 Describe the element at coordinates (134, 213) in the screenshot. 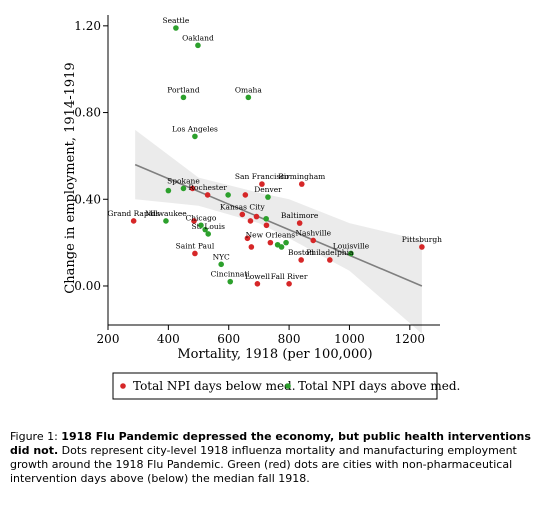

I see `city-label: Grand Rapids` at that location.